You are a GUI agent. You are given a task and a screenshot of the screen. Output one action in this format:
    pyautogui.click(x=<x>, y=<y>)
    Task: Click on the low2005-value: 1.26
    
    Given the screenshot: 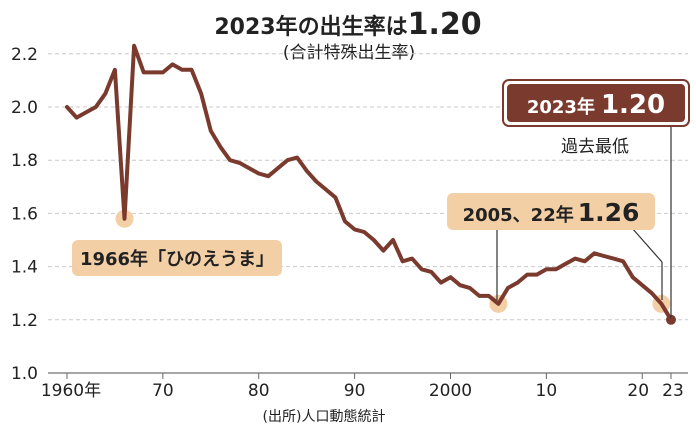 What is the action you would take?
    pyautogui.click(x=609, y=212)
    